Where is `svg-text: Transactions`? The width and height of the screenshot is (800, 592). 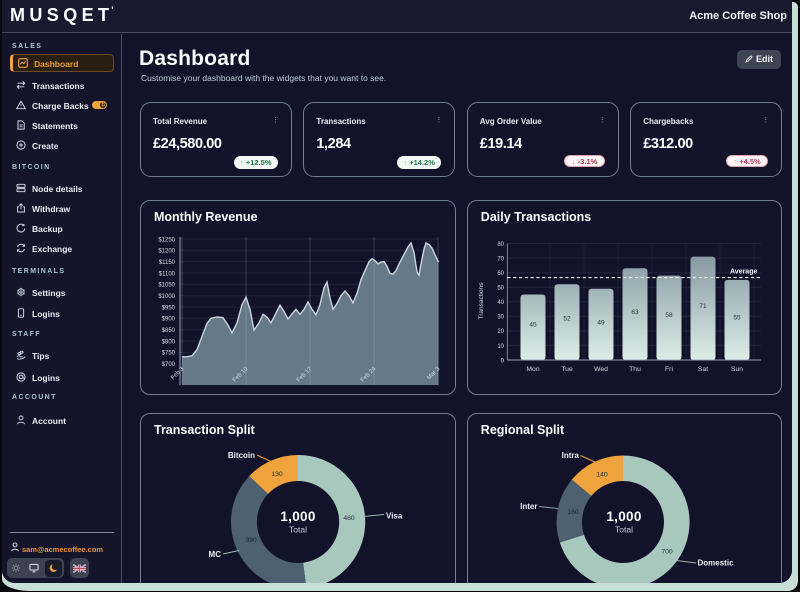 svg-text: Transactions is located at coordinates (481, 301).